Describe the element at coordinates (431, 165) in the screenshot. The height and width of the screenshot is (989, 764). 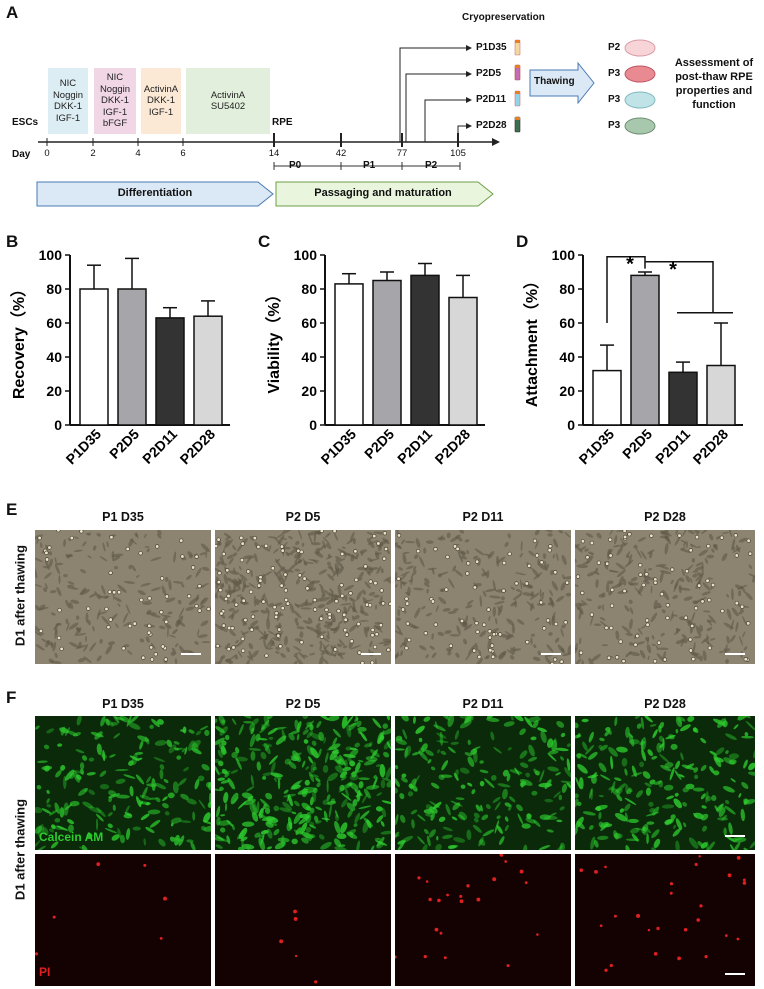
I see `passage-p2: P2` at that location.